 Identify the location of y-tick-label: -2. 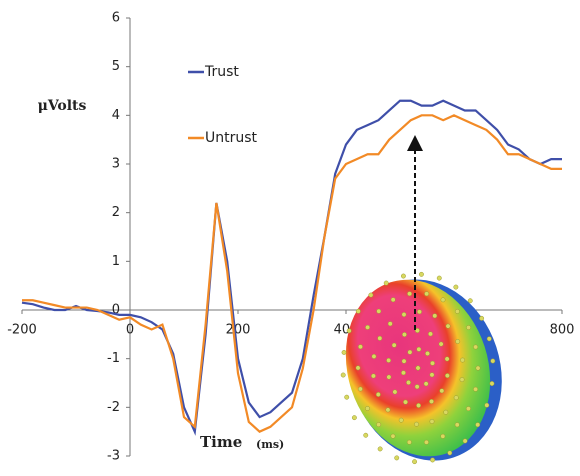
(113, 407).